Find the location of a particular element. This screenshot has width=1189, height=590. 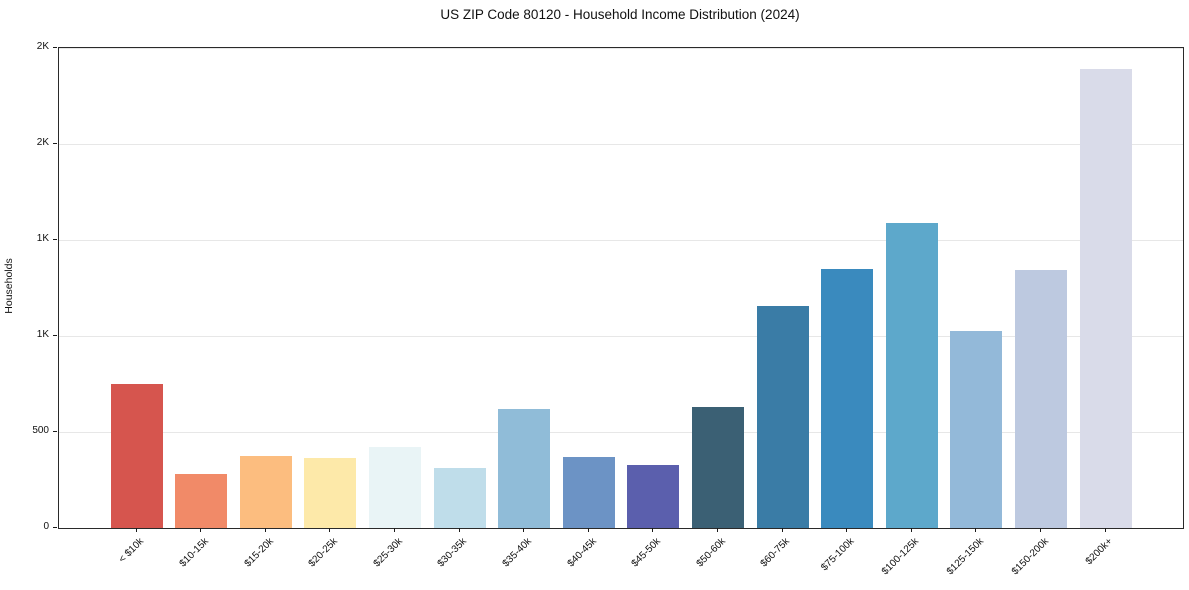

x-tick-label: $75-100k is located at coordinates (838, 555).